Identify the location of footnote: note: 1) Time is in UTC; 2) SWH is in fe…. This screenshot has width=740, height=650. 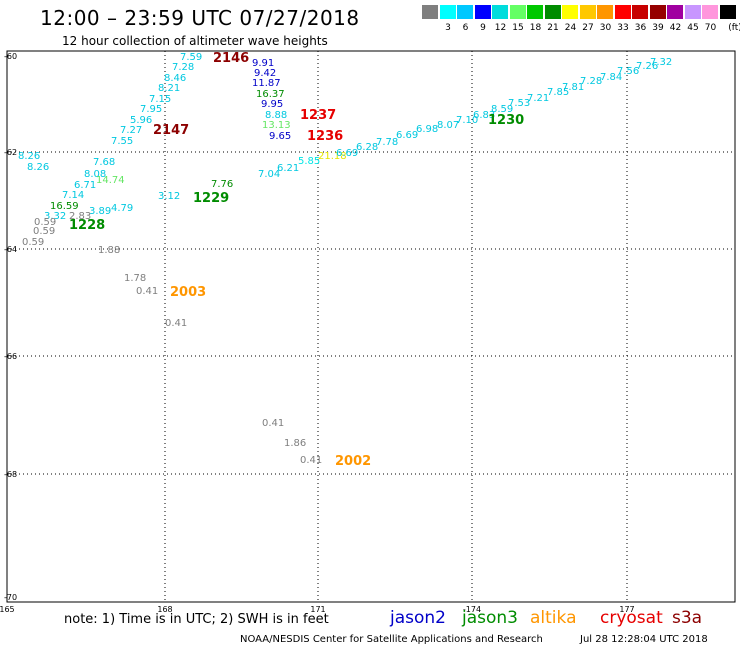
(196, 619).